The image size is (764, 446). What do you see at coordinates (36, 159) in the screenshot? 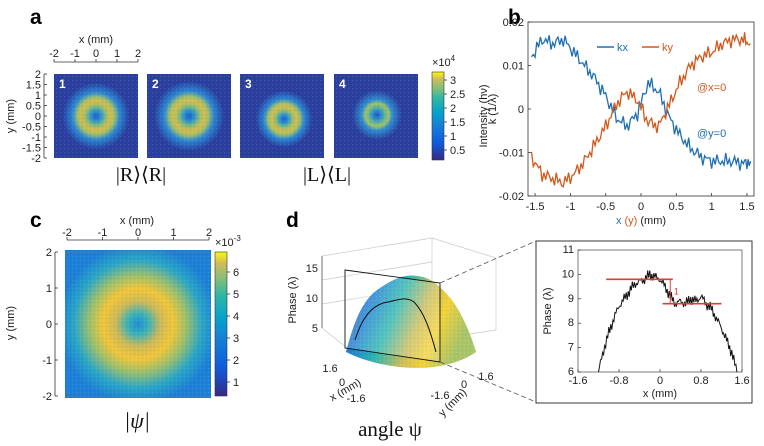
I see `panel-a-y-tick: -2` at bounding box center [36, 159].